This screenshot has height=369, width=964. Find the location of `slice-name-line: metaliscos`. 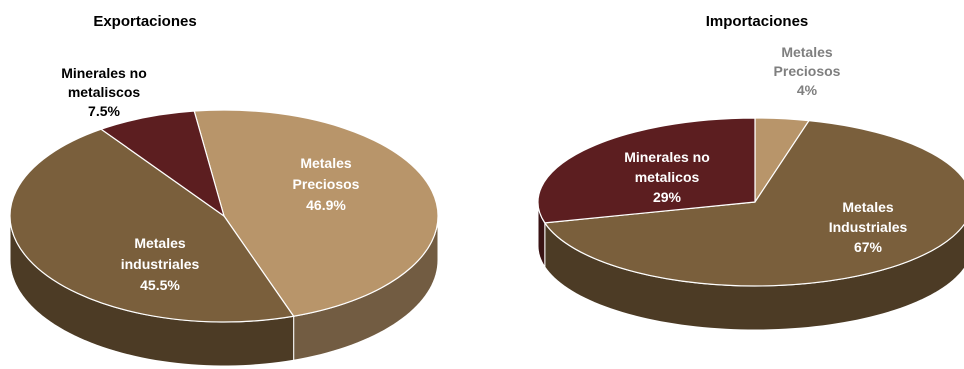

slice-name-line: metaliscos is located at coordinates (104, 92).